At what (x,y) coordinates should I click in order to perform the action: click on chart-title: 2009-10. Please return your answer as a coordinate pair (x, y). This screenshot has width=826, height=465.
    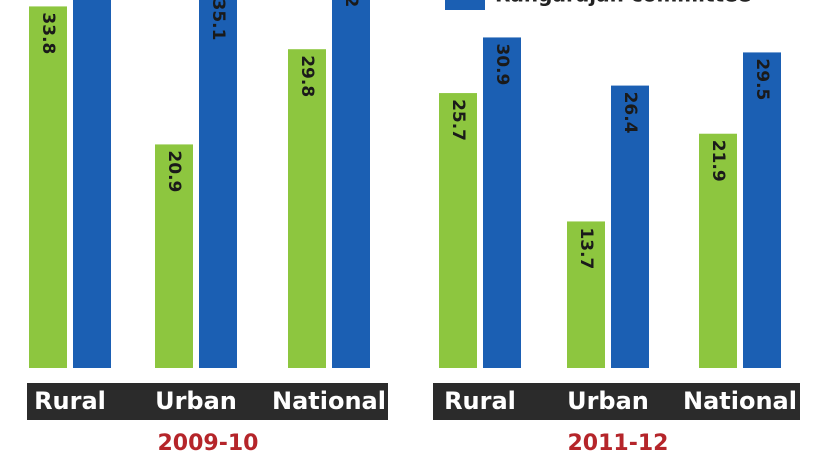
    Looking at the image, I should click on (208, 443).